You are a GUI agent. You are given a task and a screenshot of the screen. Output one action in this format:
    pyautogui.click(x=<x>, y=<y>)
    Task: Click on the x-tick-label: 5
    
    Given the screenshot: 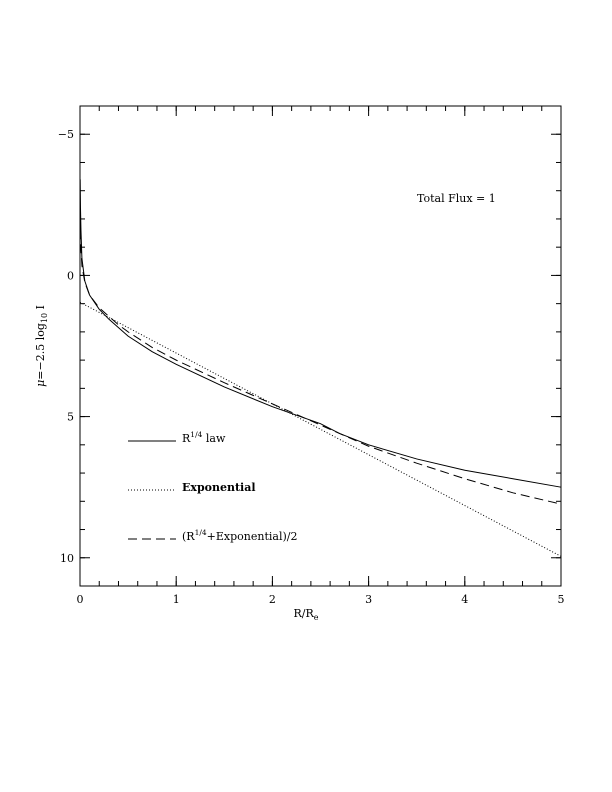 What is the action you would take?
    pyautogui.click(x=561, y=599)
    